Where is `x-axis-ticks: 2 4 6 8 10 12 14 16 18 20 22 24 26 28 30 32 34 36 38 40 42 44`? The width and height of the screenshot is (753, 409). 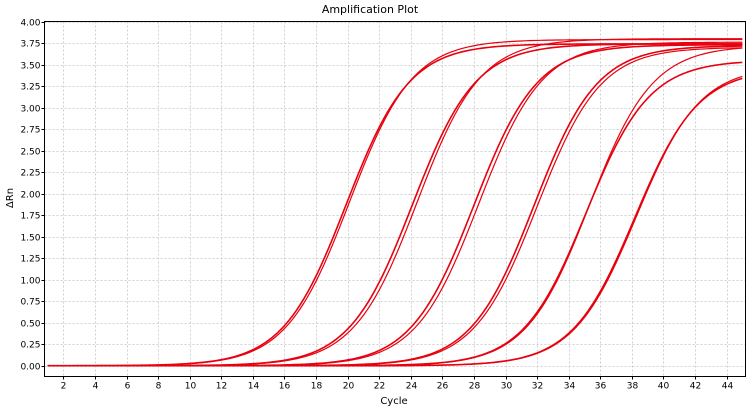
x-axis-ticks: 2 4 6 8 10 12 14 16 18 20 22 24 26 28 30 32 34 36 38 40 42 44 is located at coordinates (397, 384).